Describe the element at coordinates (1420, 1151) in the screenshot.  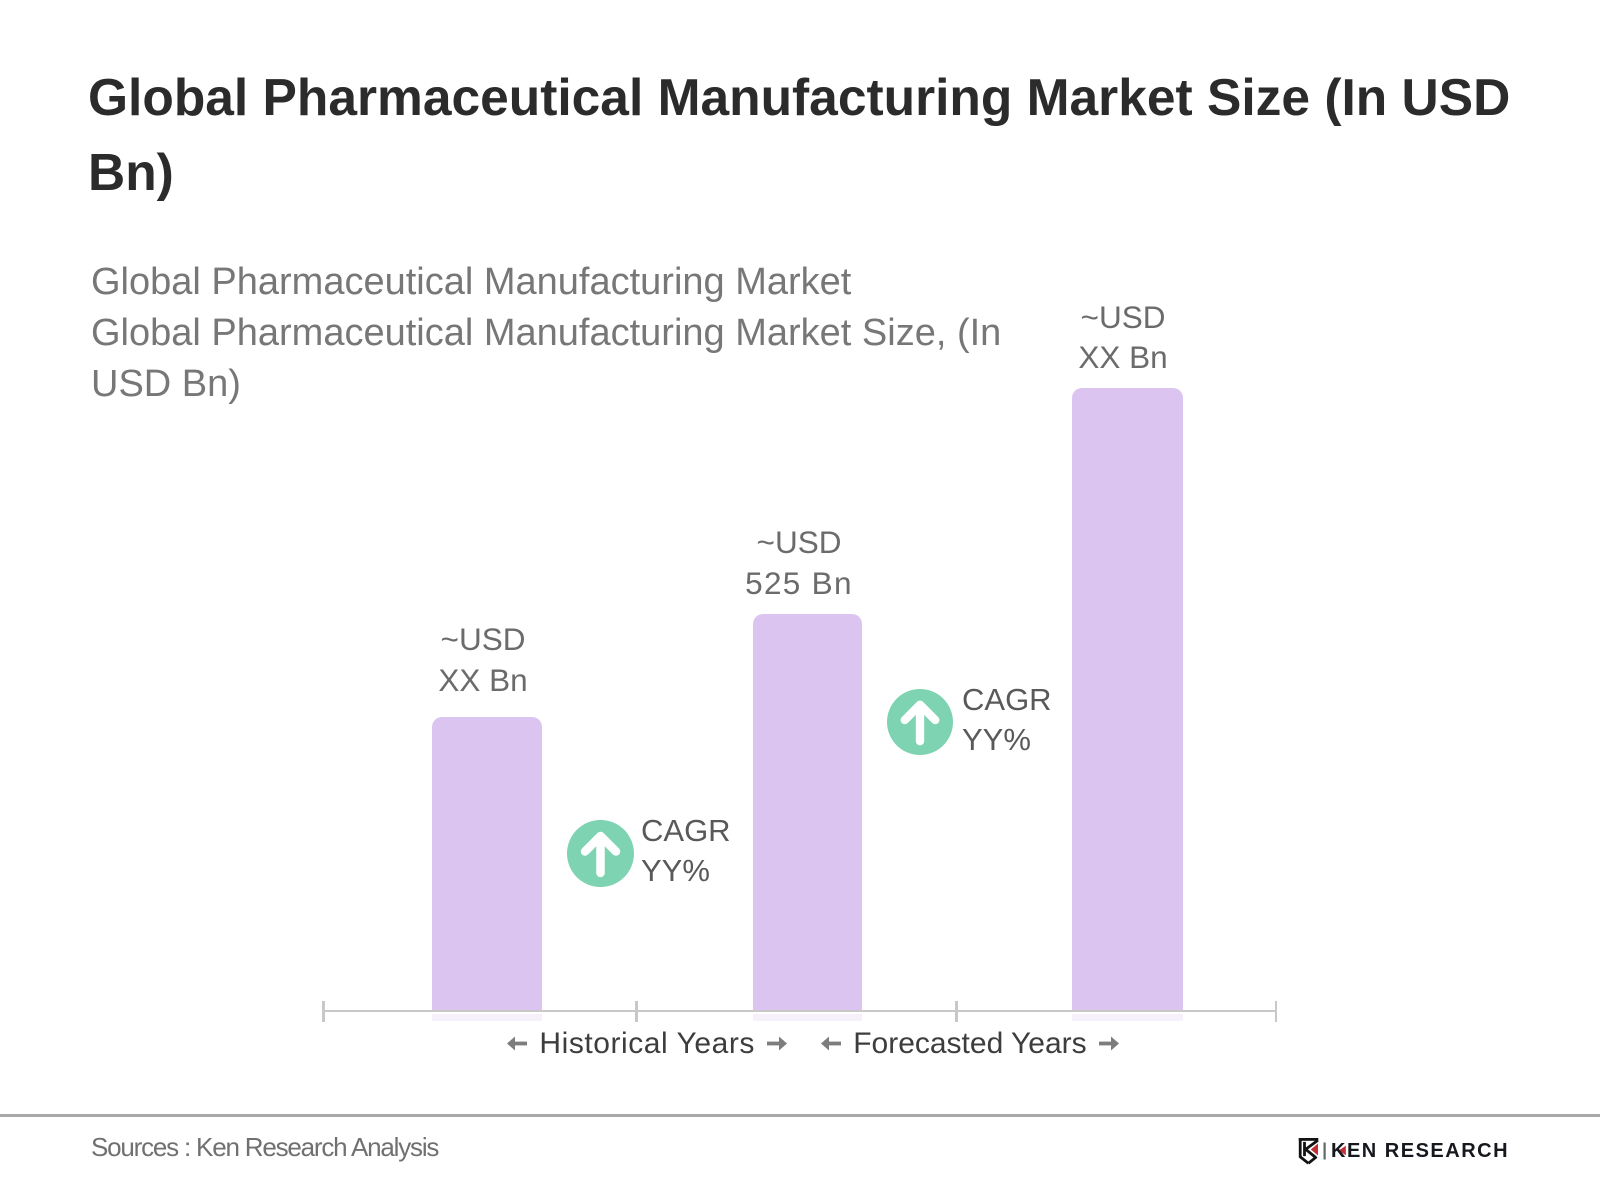
I see `svg-text: KEN RESEARCH` at that location.